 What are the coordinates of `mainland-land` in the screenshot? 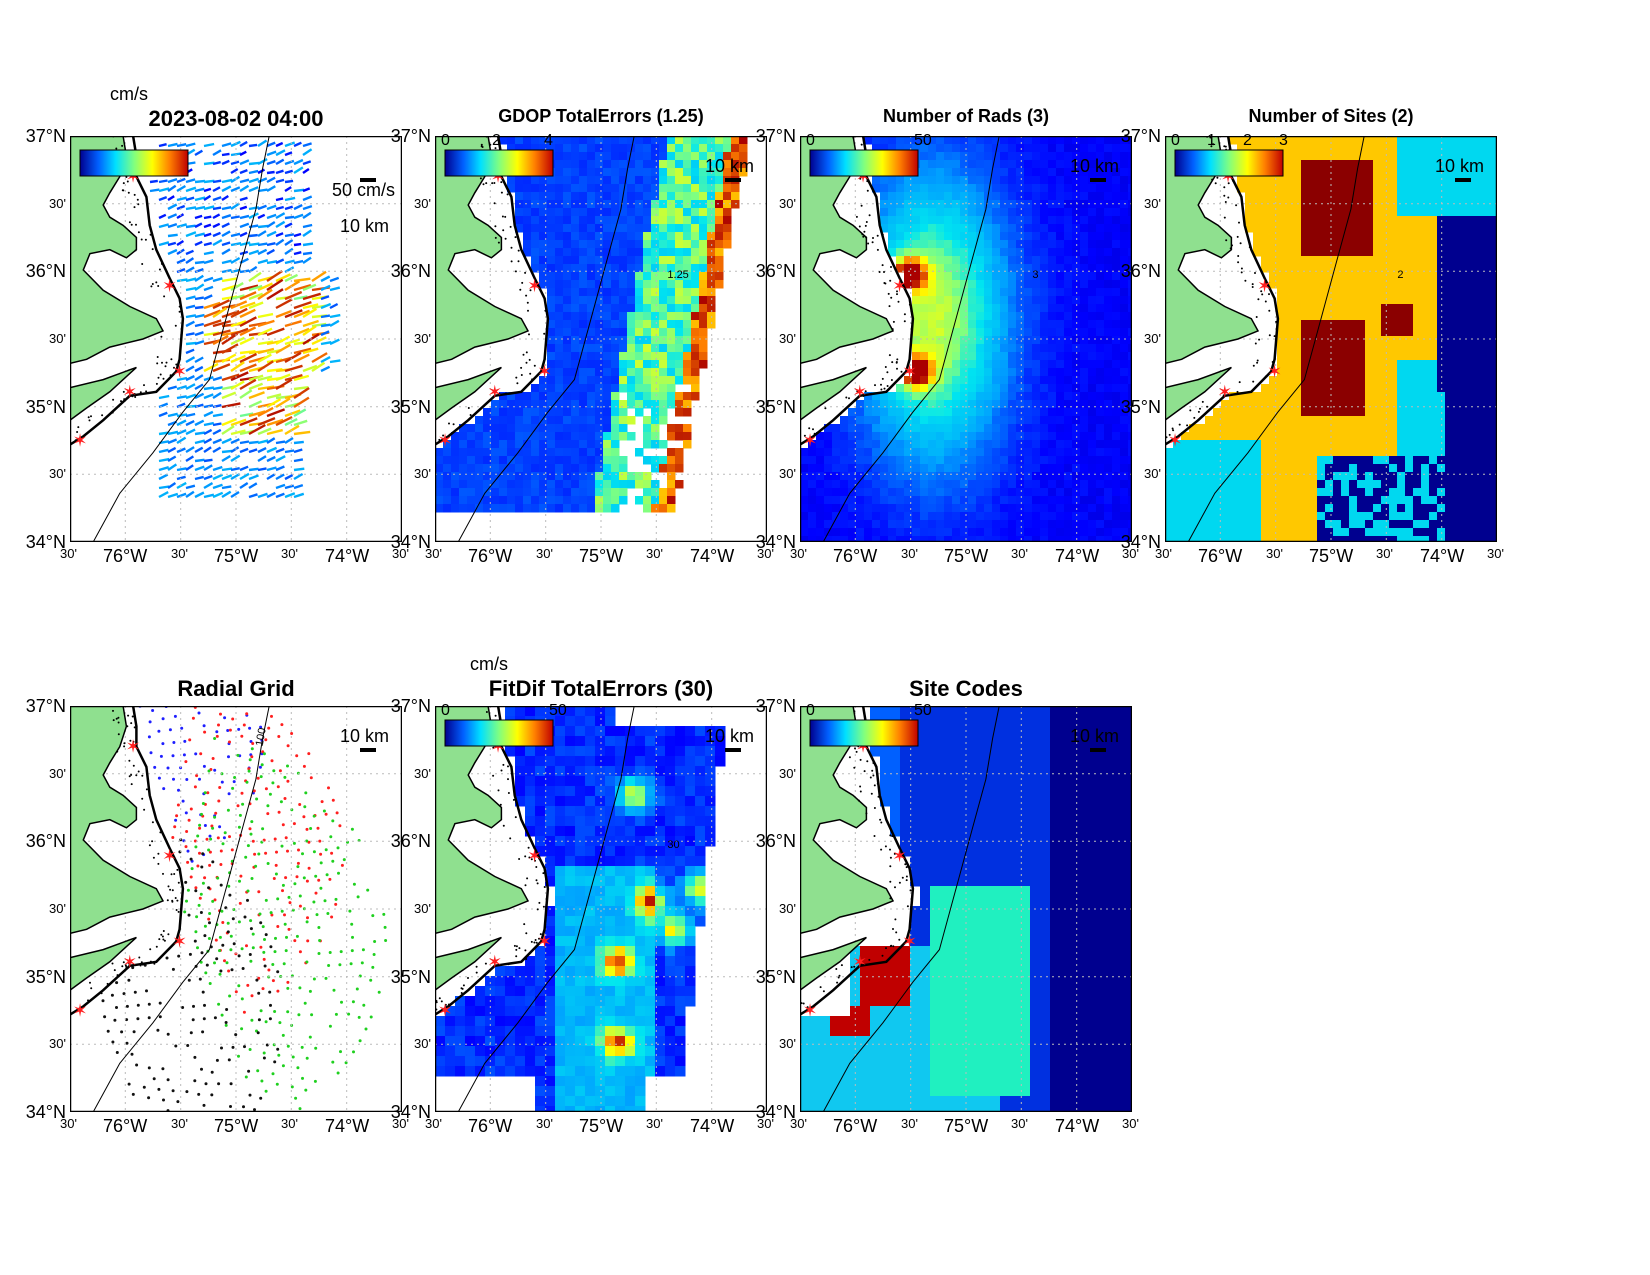 It's located at (847, 820).